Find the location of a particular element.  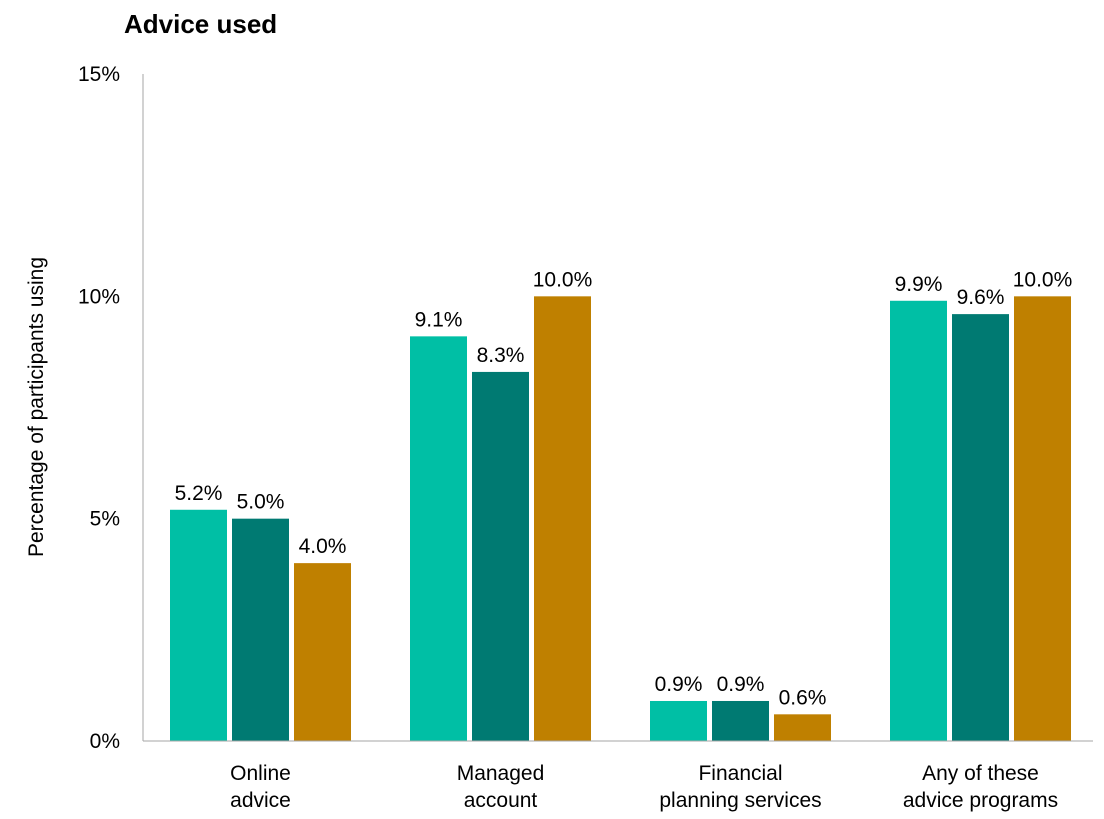

category-label-3-line-1: advice programs is located at coordinates (980, 800).